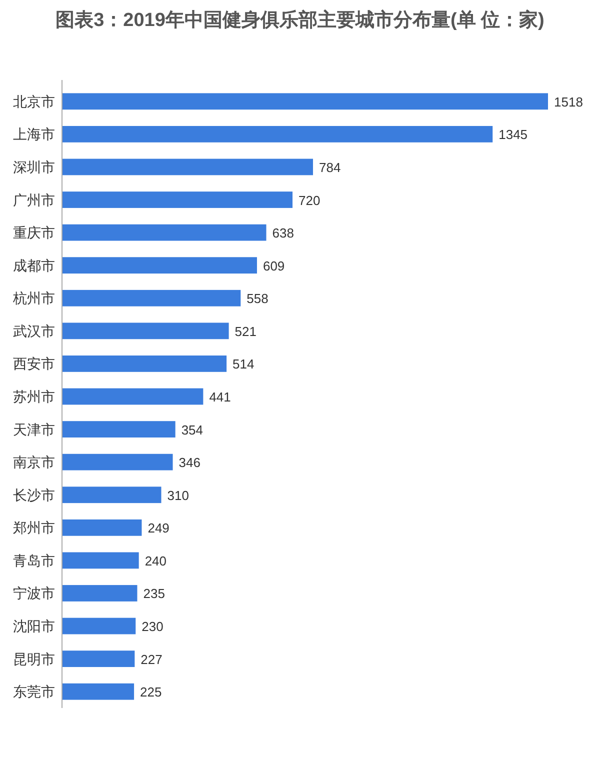 The width and height of the screenshot is (600, 767). I want to click on data-label: 346, so click(189, 462).